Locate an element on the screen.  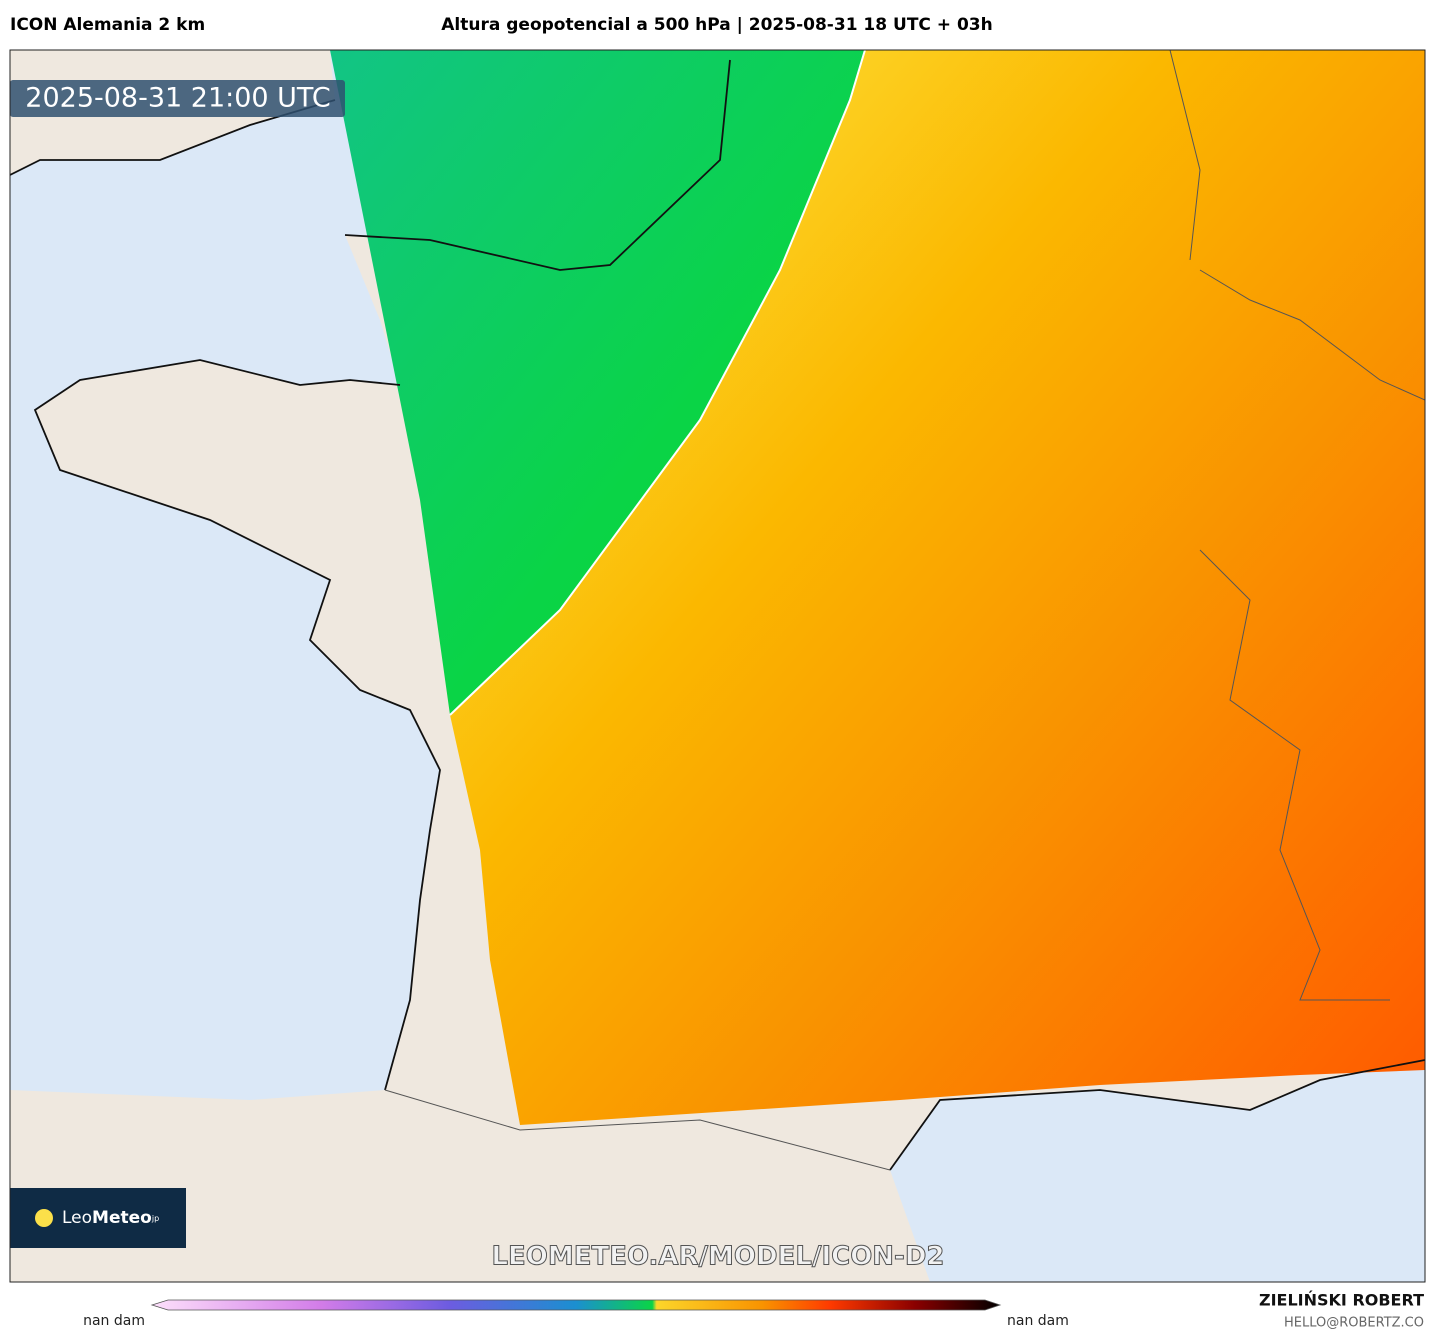
valid-time: 2025-08-31 21:00 UTC is located at coordinates (177, 98).